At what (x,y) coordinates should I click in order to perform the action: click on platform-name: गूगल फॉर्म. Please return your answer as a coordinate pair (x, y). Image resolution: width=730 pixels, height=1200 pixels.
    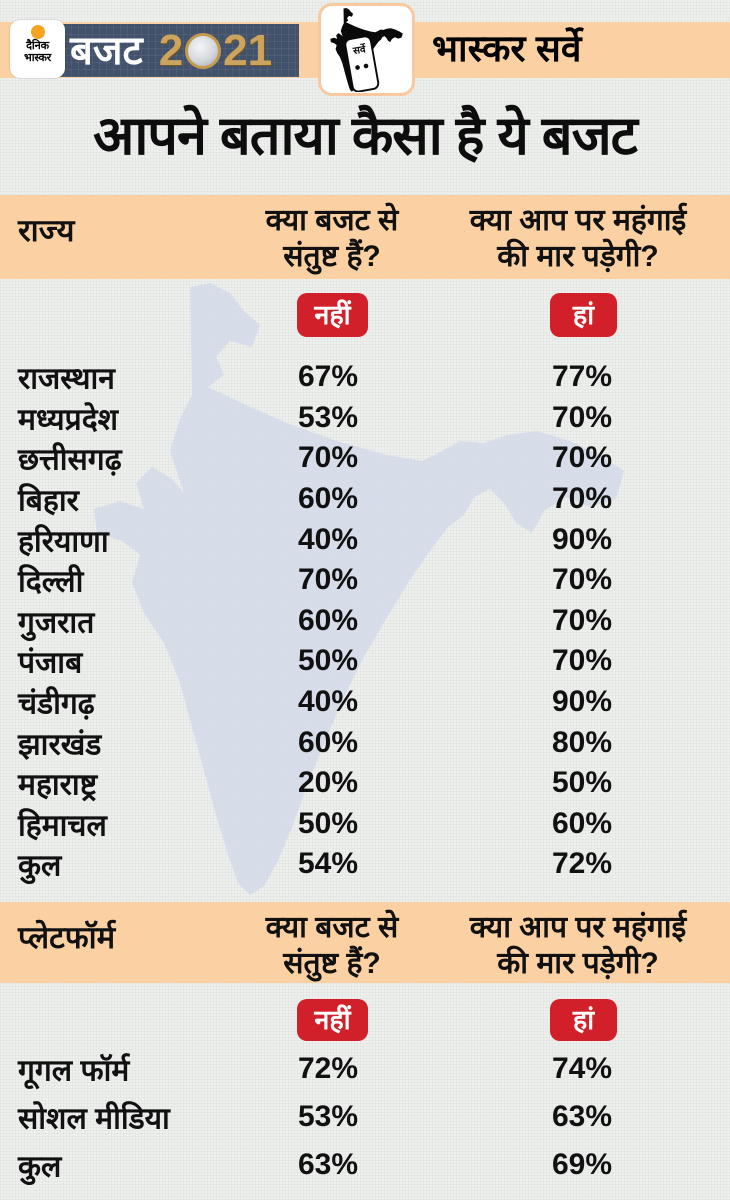
    Looking at the image, I should click on (74, 1071).